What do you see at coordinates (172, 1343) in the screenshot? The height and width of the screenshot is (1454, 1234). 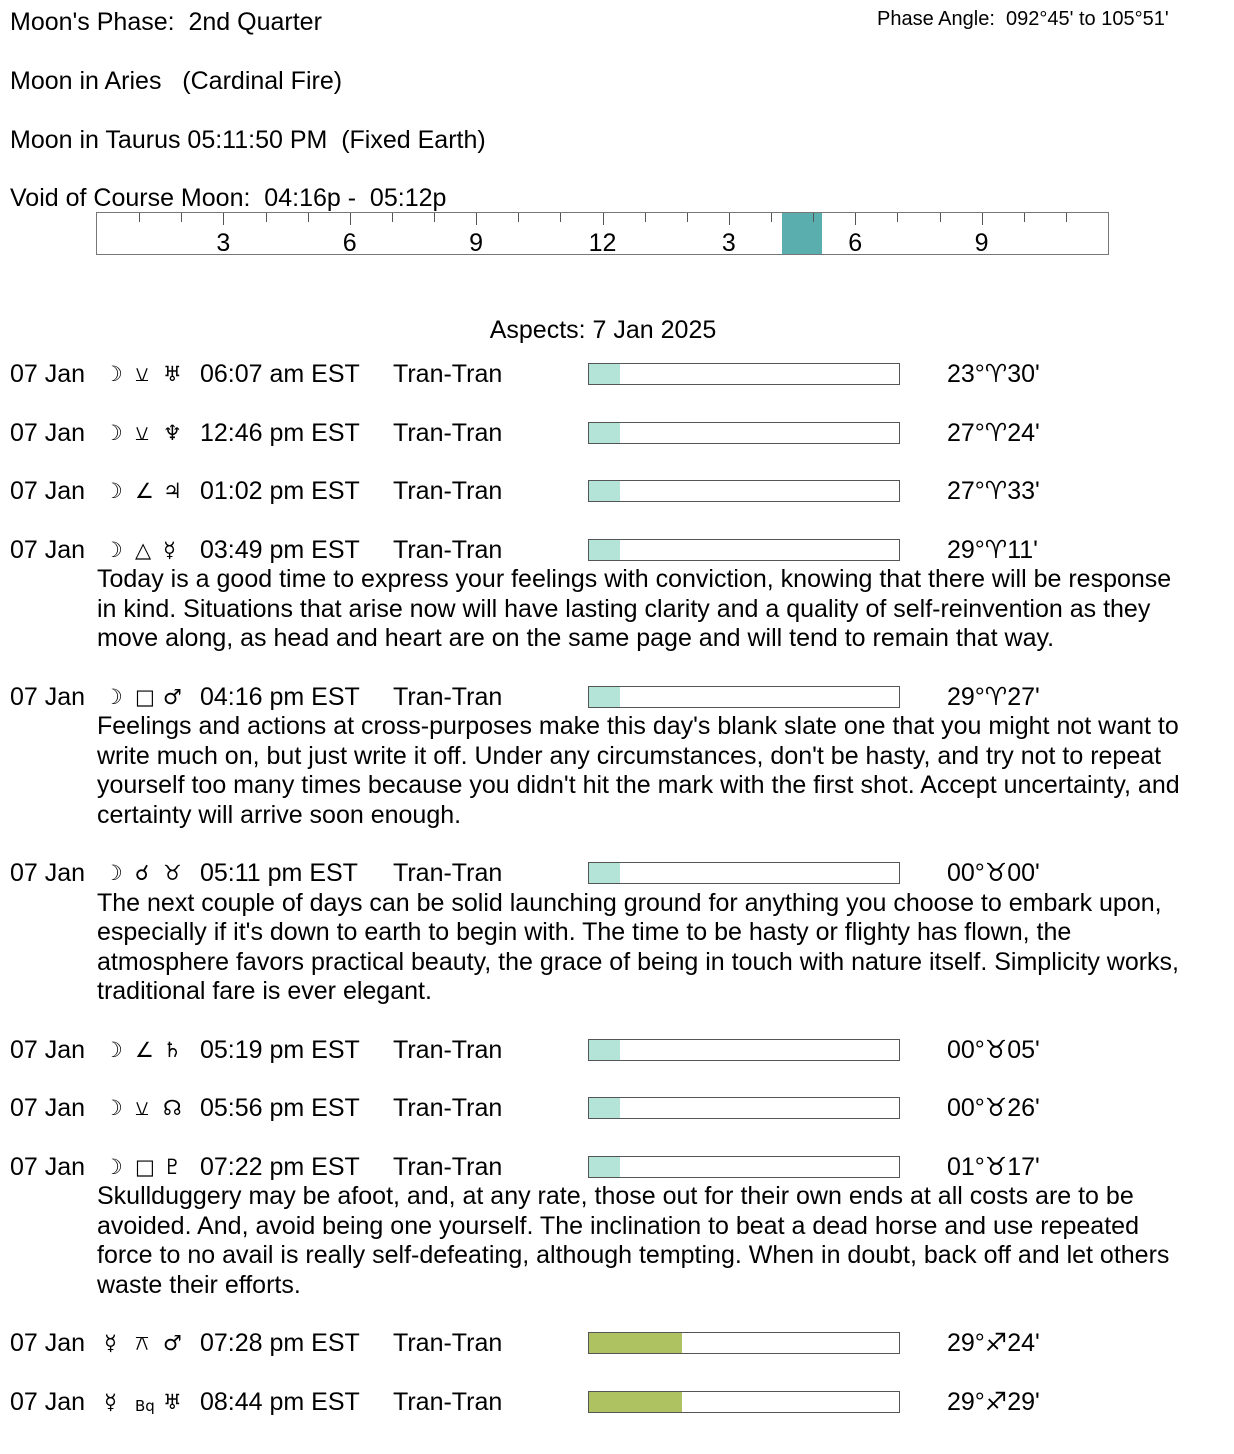 I see `planet-2-glyph-icon: ♂` at bounding box center [172, 1343].